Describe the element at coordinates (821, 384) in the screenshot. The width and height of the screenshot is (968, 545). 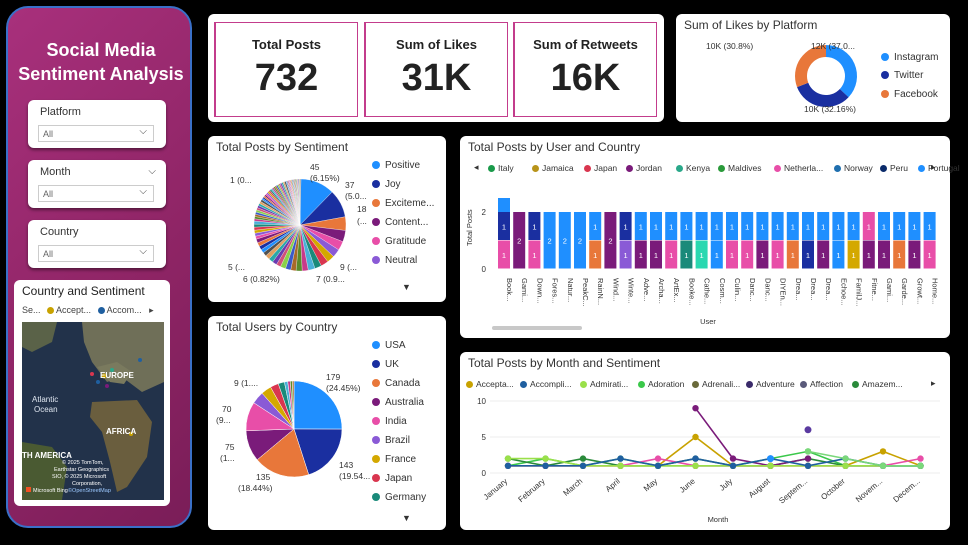
I see `legend-item: Affection` at that location.